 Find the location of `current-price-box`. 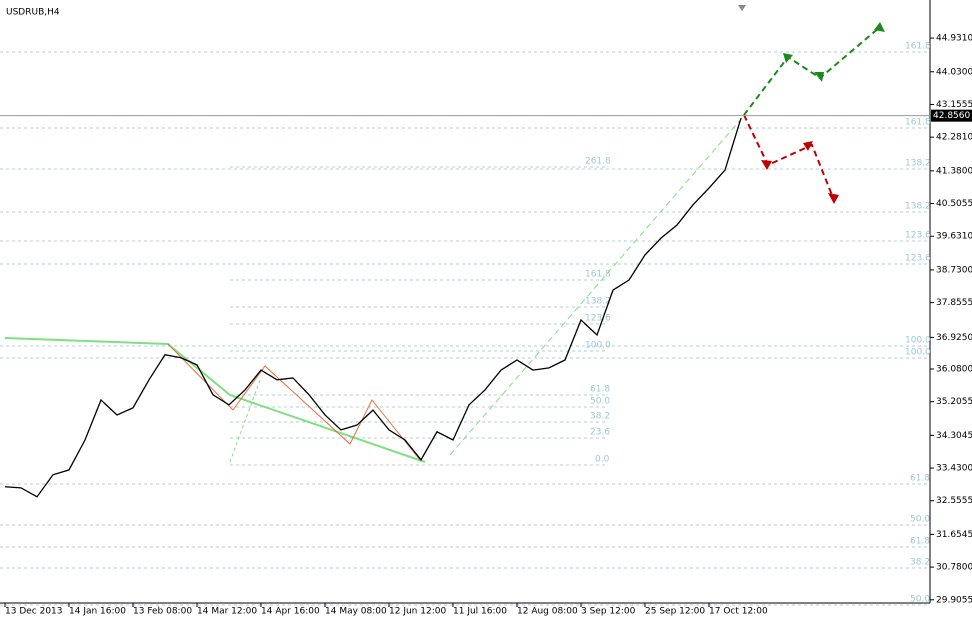

current-price-box is located at coordinates (951, 115).